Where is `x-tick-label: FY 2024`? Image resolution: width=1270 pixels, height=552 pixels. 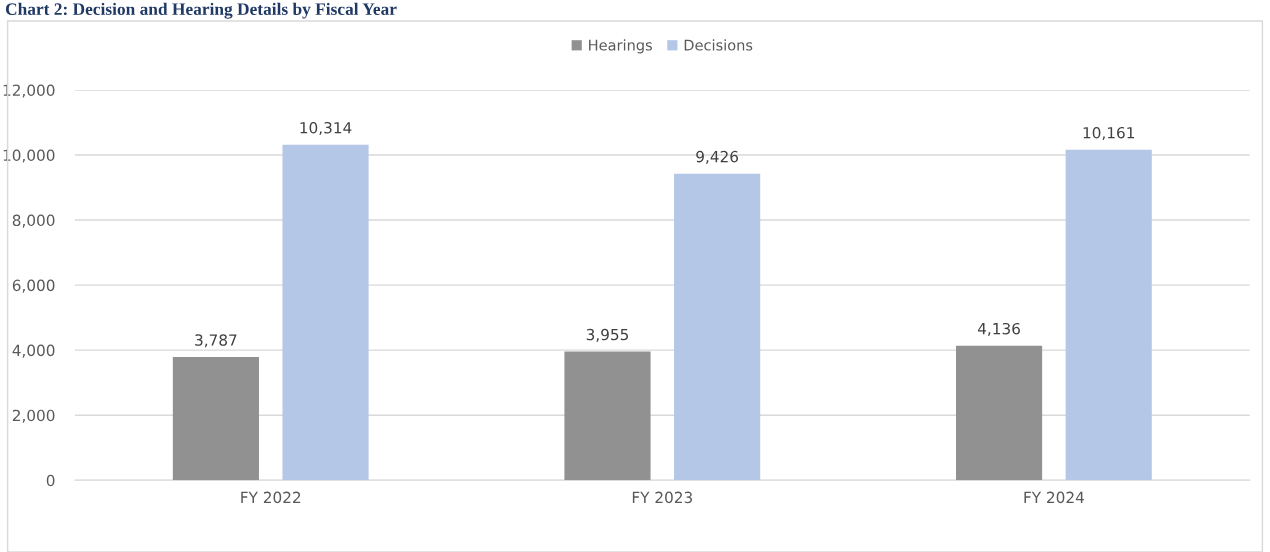
x-tick-label: FY 2024 is located at coordinates (1054, 497).